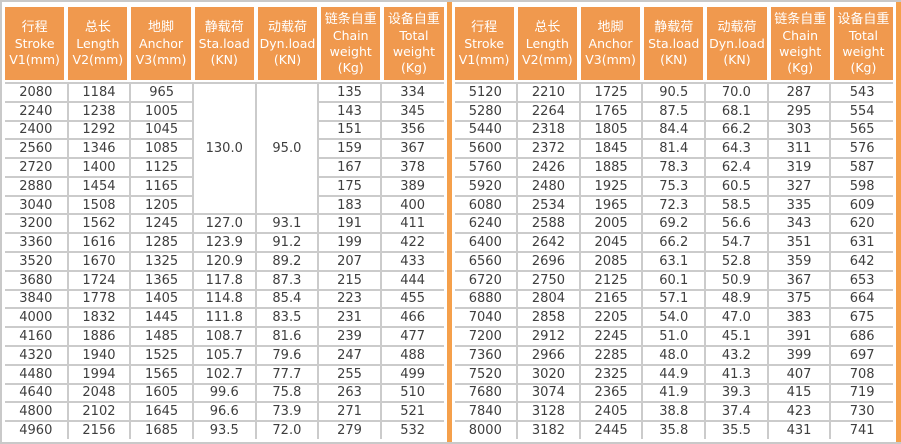 This screenshot has height=444, width=901. What do you see at coordinates (99, 374) in the screenshot?
I see `table-cell-v2: 1994` at bounding box center [99, 374].